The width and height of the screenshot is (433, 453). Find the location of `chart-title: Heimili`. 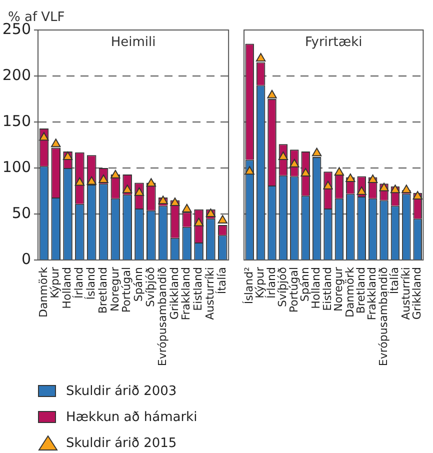

chart-title: Heimili is located at coordinates (133, 42).